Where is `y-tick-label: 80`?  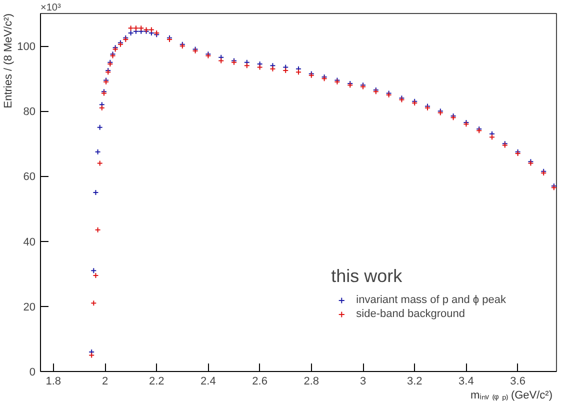 y-tick-label: 80 is located at coordinates (29, 112).